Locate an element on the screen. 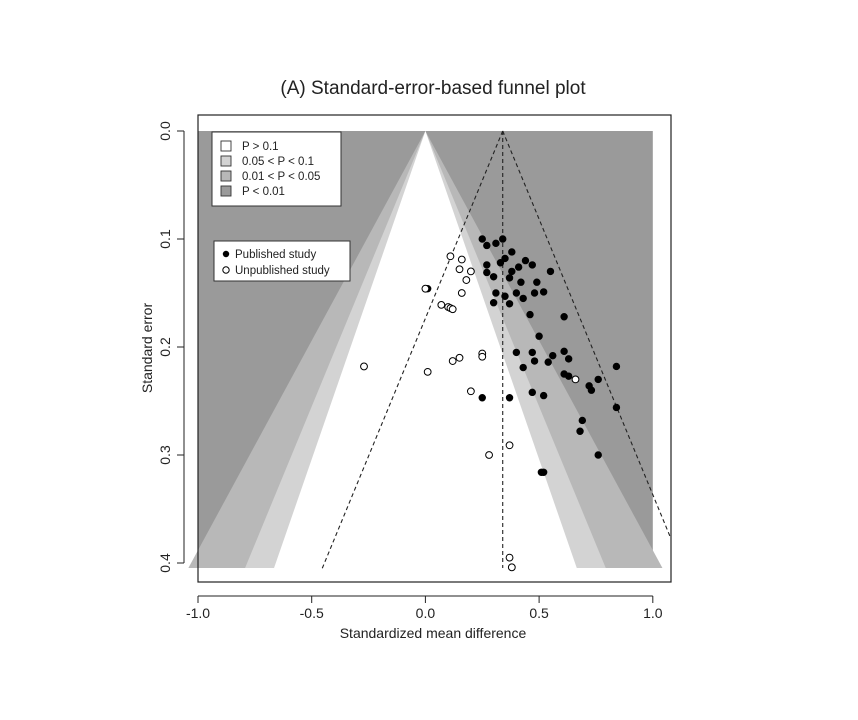  x-tick-label: 1.0 is located at coordinates (653, 613).